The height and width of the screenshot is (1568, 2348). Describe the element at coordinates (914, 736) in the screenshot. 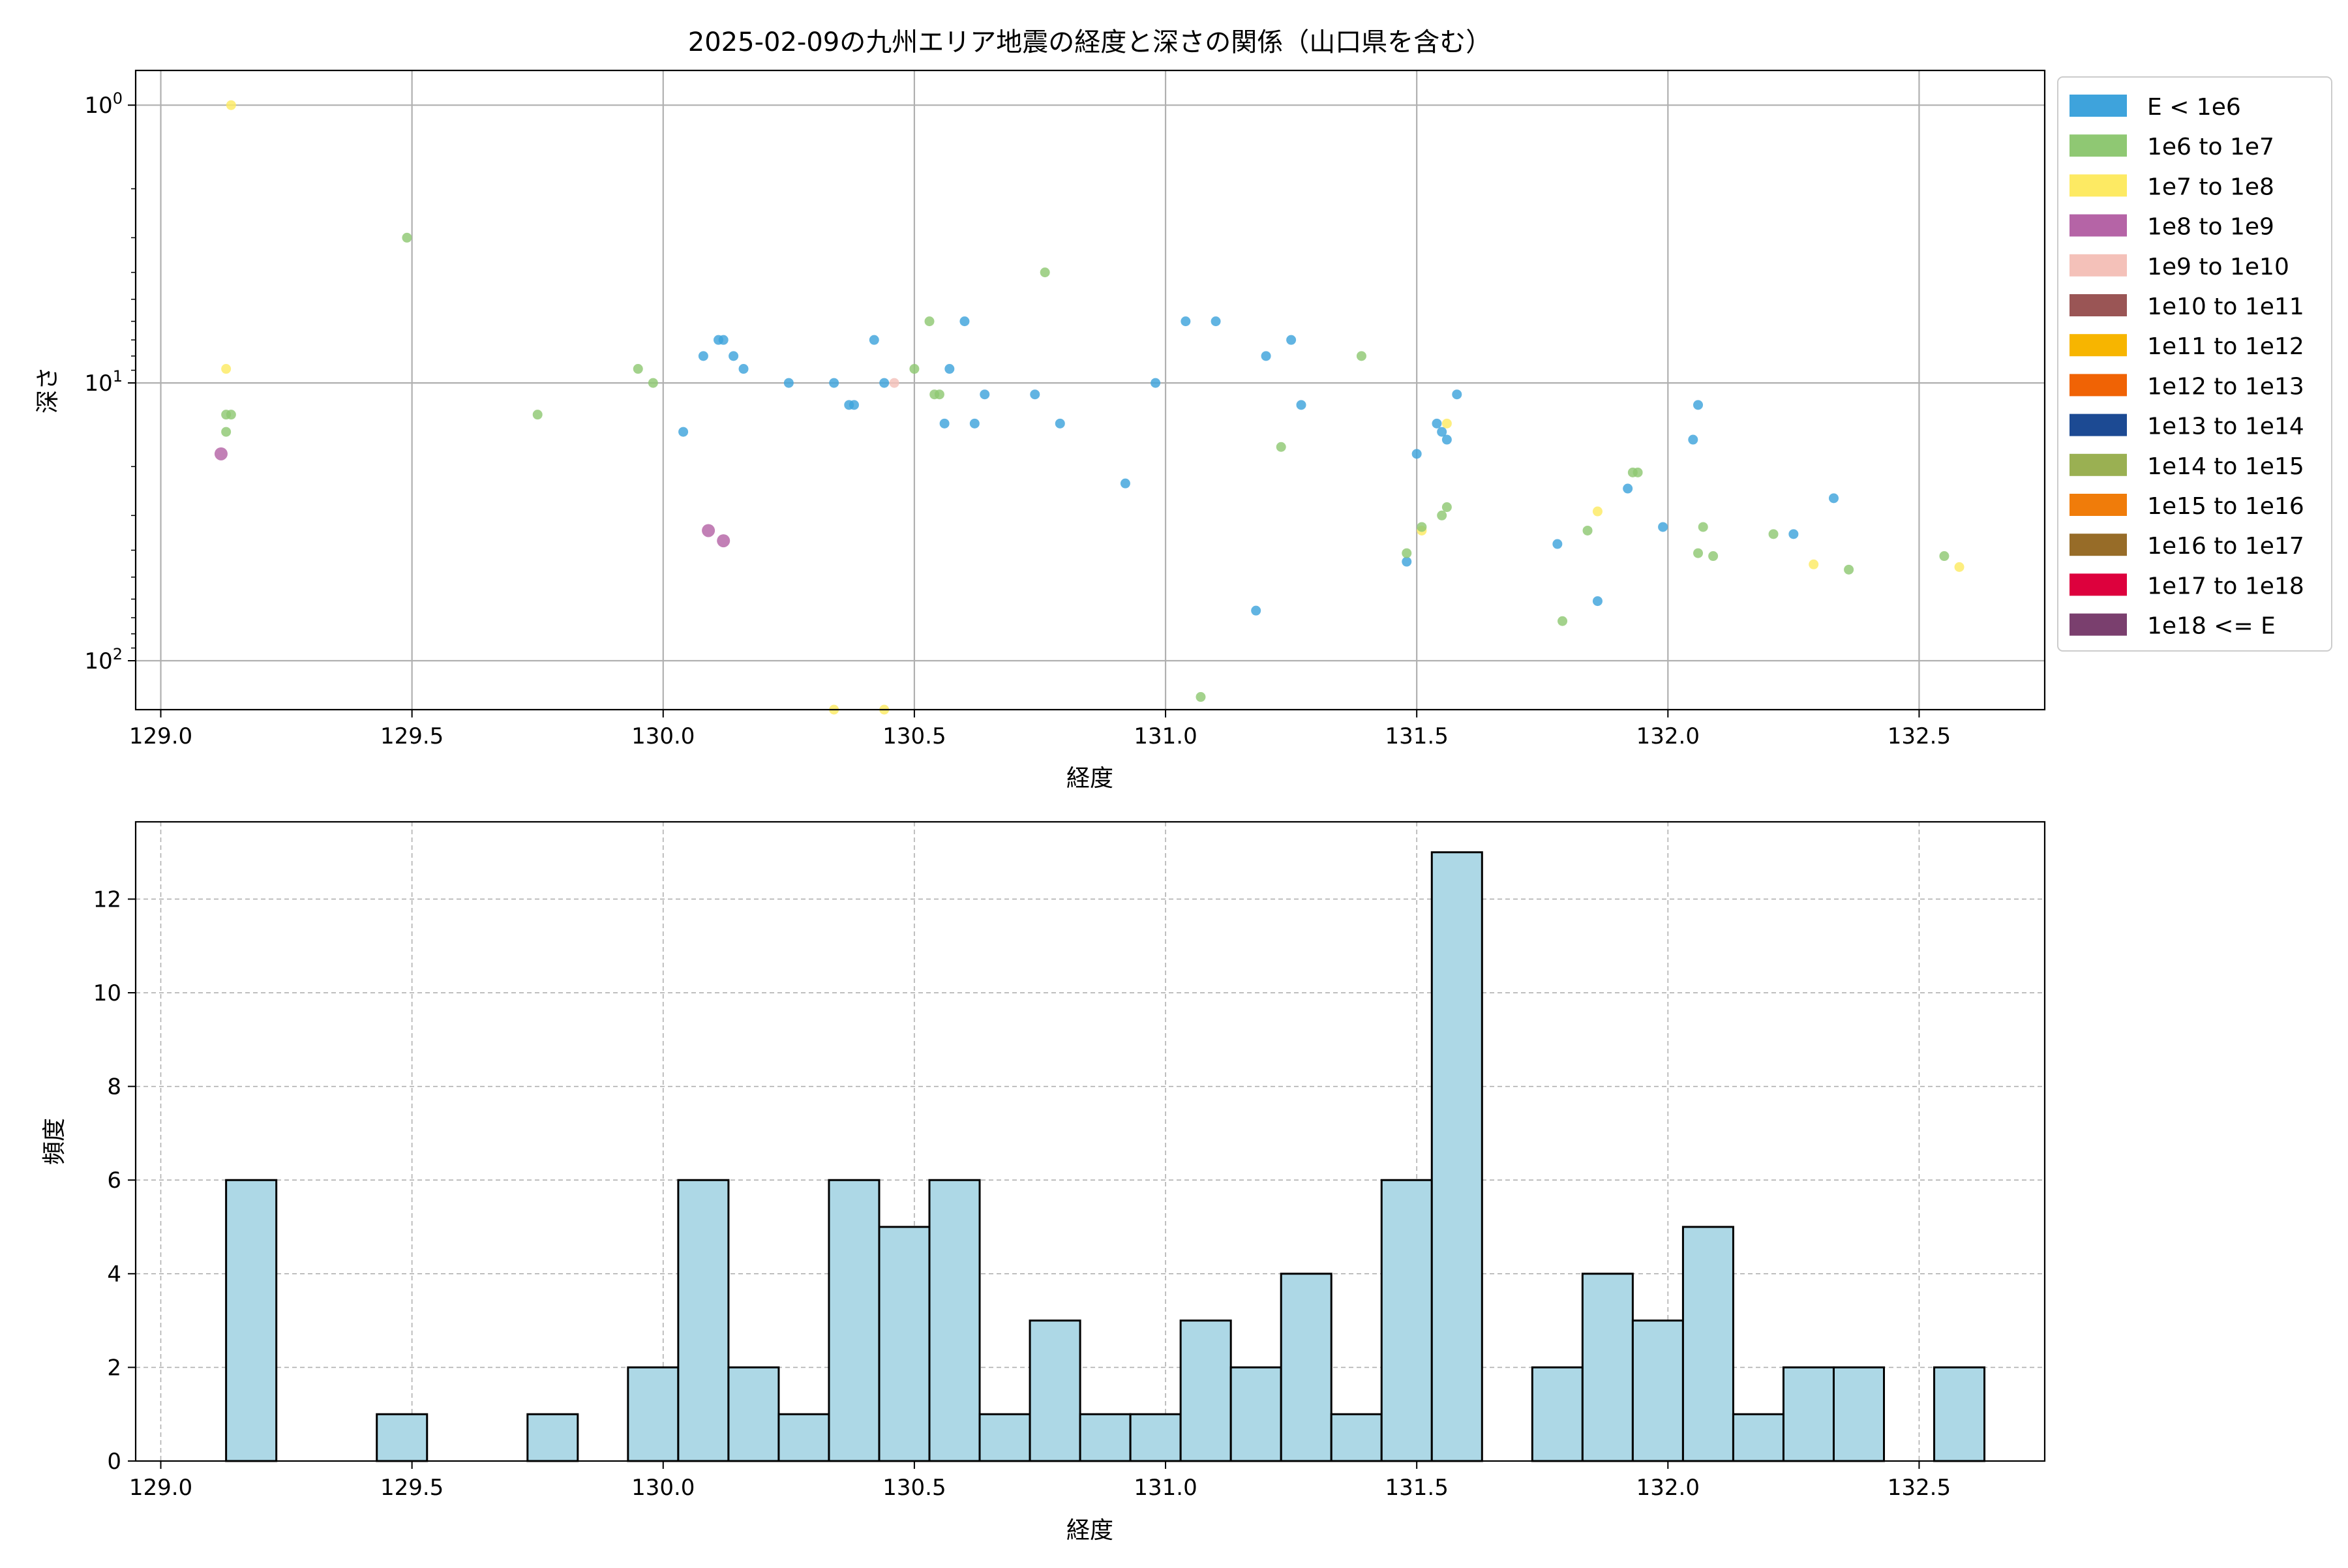

I see `scatter-x-tick-label: 130.5` at that location.